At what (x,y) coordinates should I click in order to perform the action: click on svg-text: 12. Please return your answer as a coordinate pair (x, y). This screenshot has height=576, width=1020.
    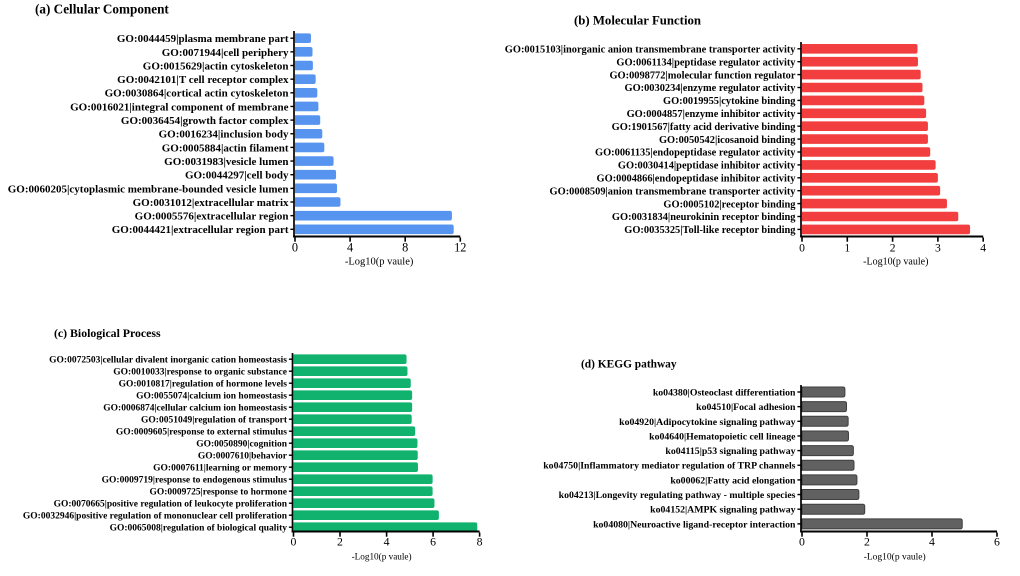
    Looking at the image, I should click on (460, 248).